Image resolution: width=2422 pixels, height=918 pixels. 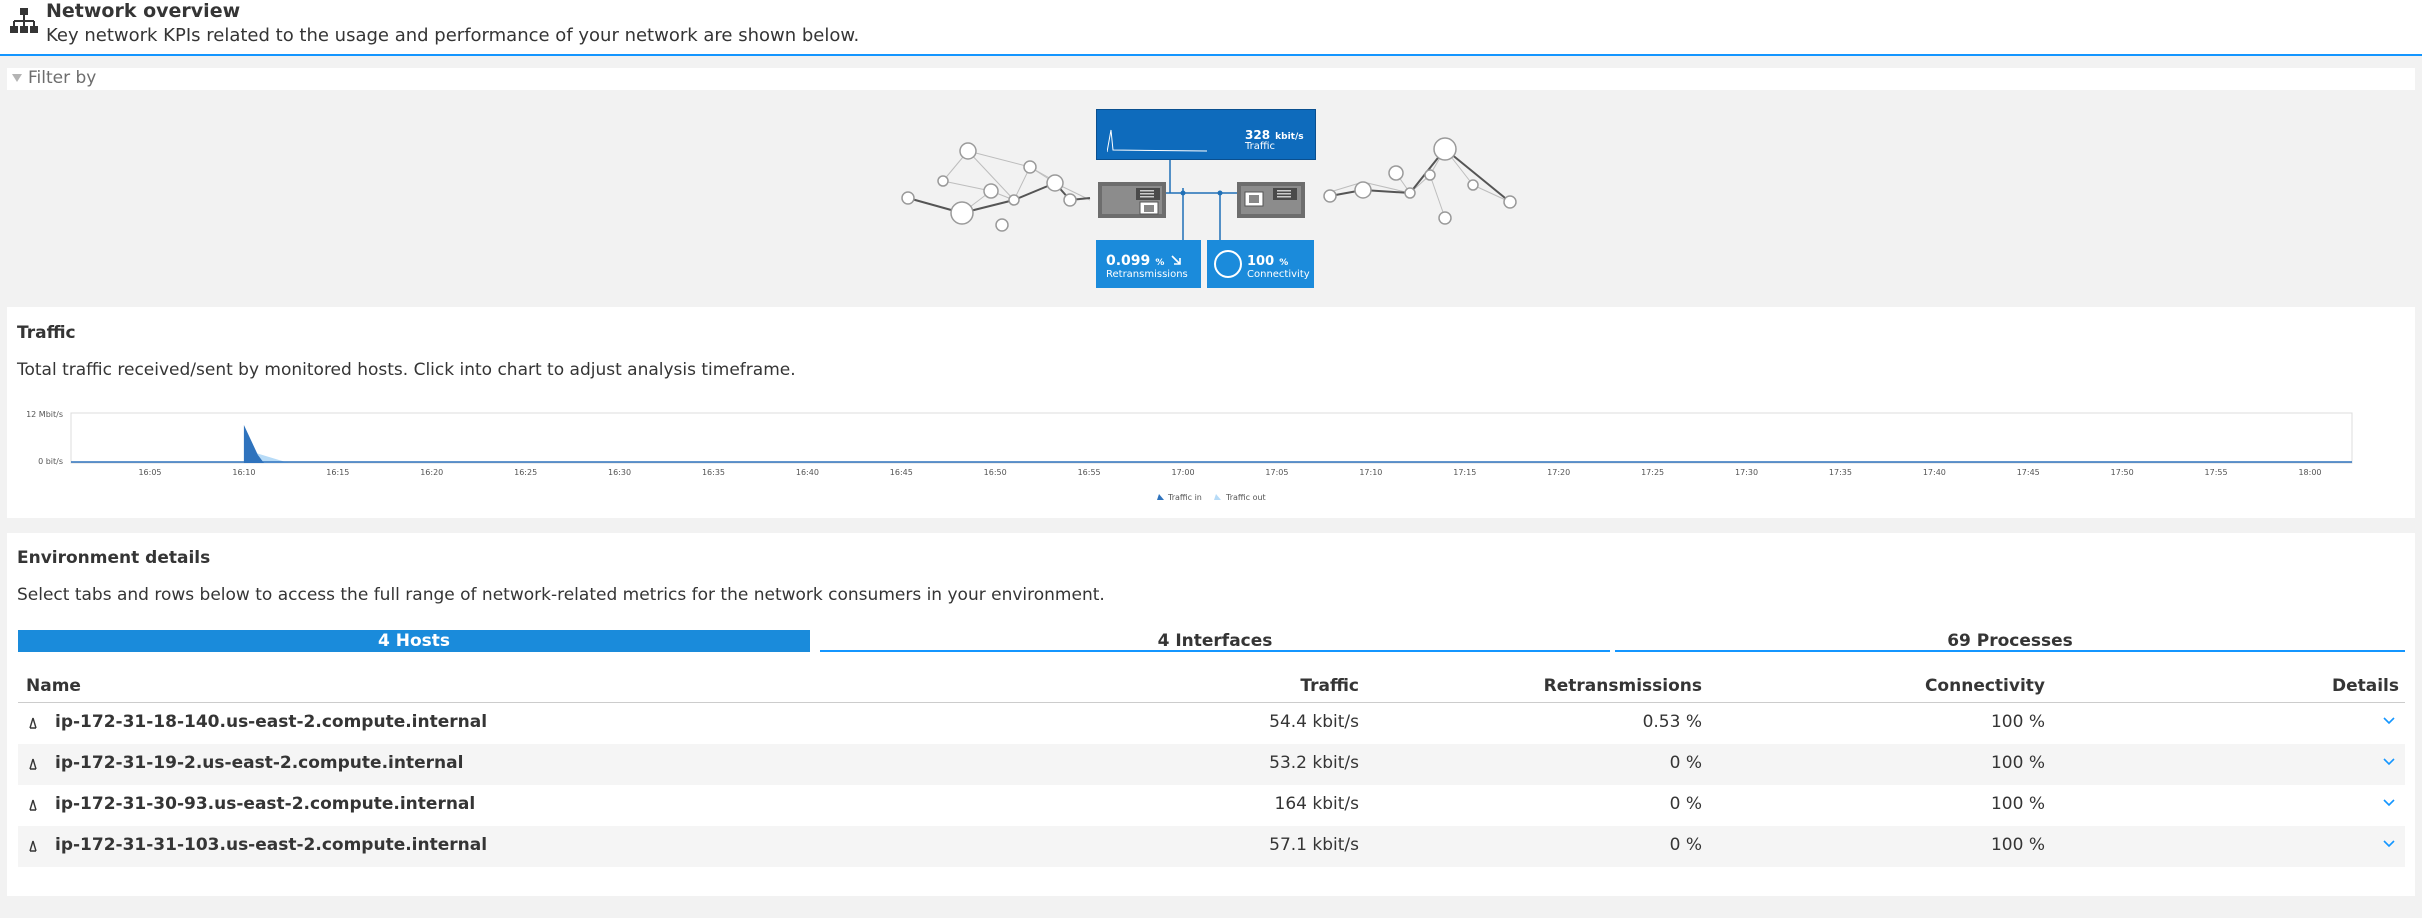 I want to click on x-axis-tick-label: 18:00, so click(x=2309, y=472).